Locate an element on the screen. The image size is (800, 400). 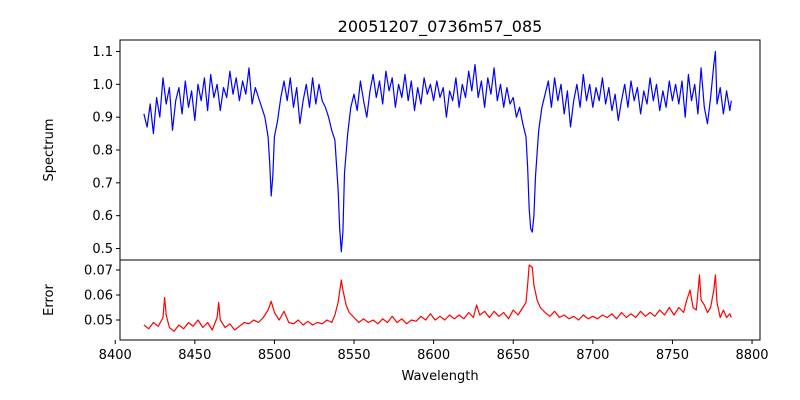
error-line is located at coordinates (437, 298).